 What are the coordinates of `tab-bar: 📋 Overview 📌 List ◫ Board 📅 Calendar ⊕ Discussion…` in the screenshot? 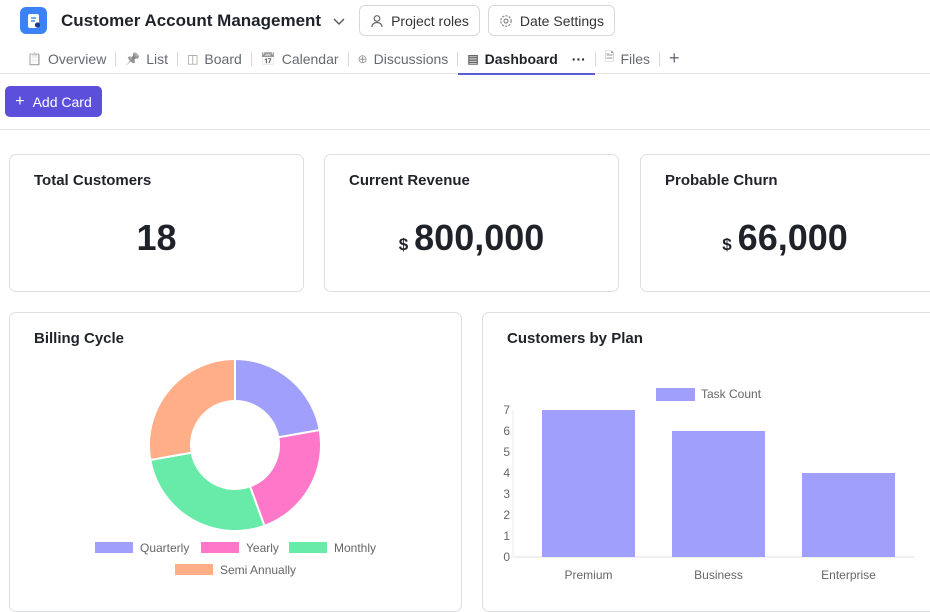 It's located at (465, 59).